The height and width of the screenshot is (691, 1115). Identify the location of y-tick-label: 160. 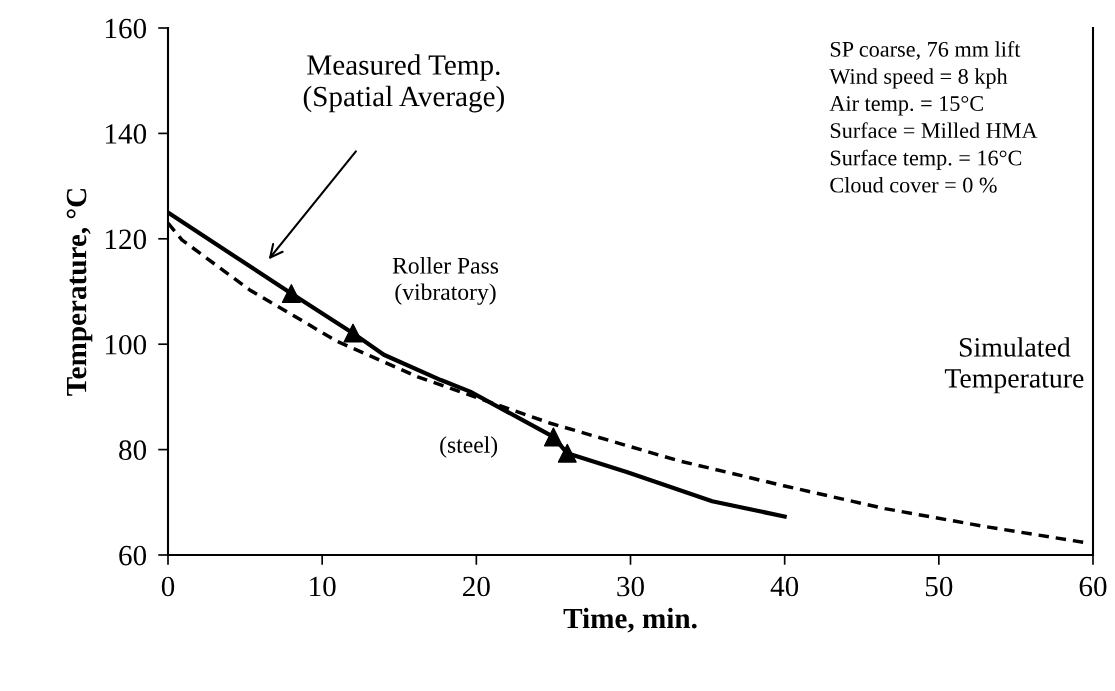
(126, 28).